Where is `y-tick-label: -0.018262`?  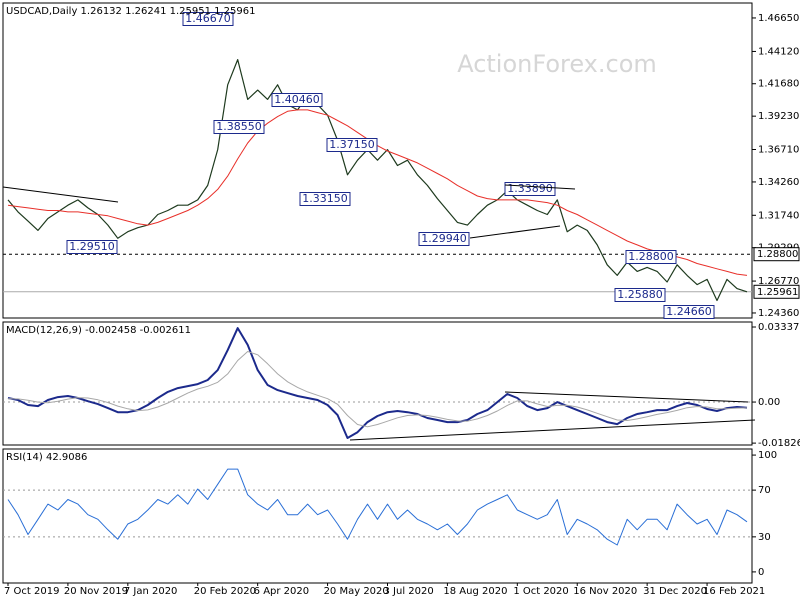
y-tick-label: -0.018262 is located at coordinates (779, 443).